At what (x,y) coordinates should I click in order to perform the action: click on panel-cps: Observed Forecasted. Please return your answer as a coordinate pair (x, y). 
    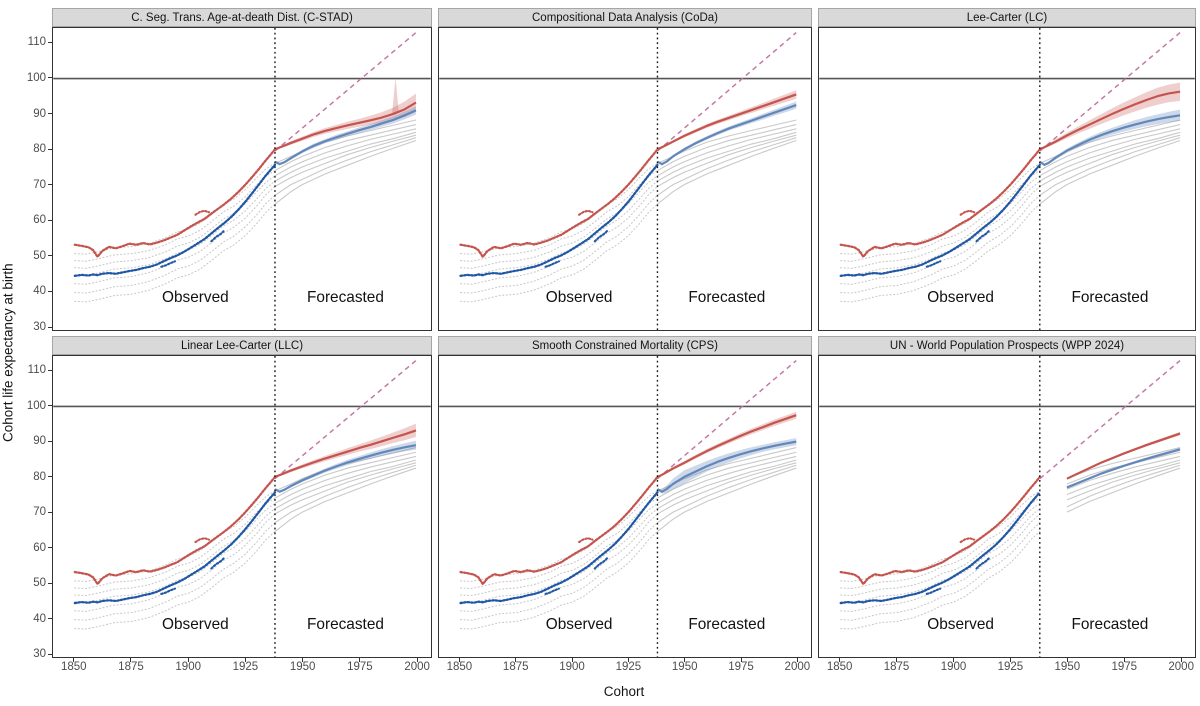
    Looking at the image, I should click on (625, 506).